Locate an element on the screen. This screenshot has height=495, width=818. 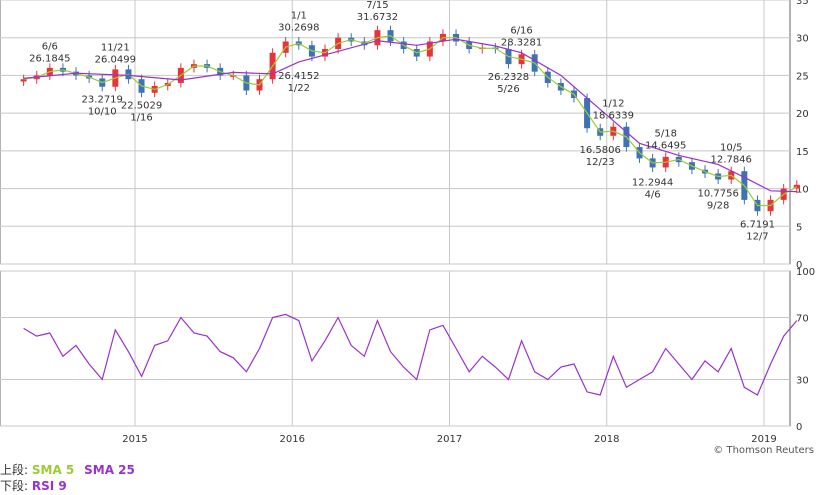
rsi-tick-label: 100 is located at coordinates (805, 272).